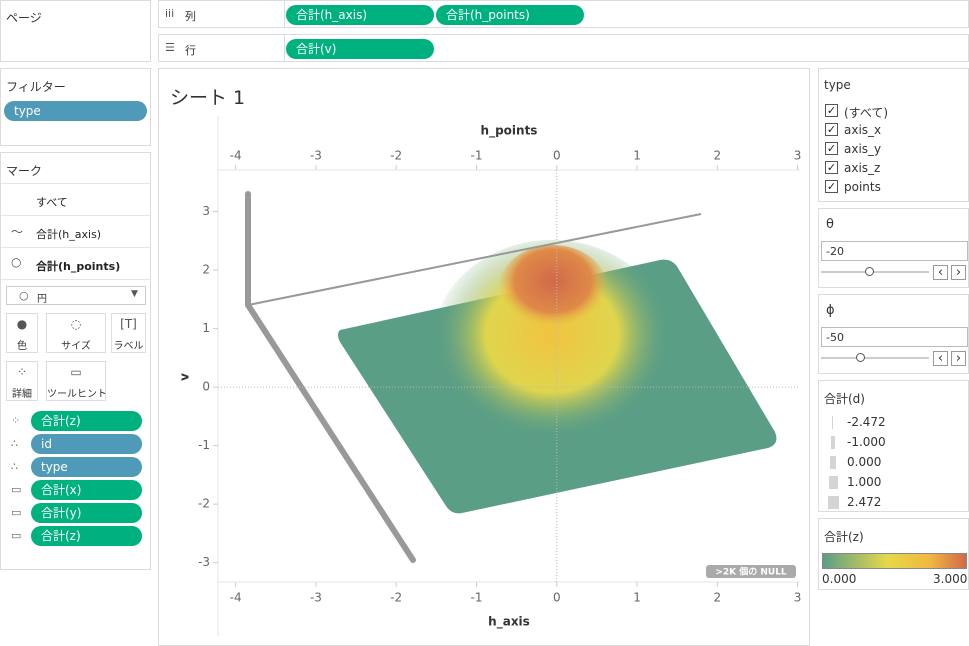 The height and width of the screenshot is (646, 969). I want to click on x-tick-label: -3, so click(316, 598).